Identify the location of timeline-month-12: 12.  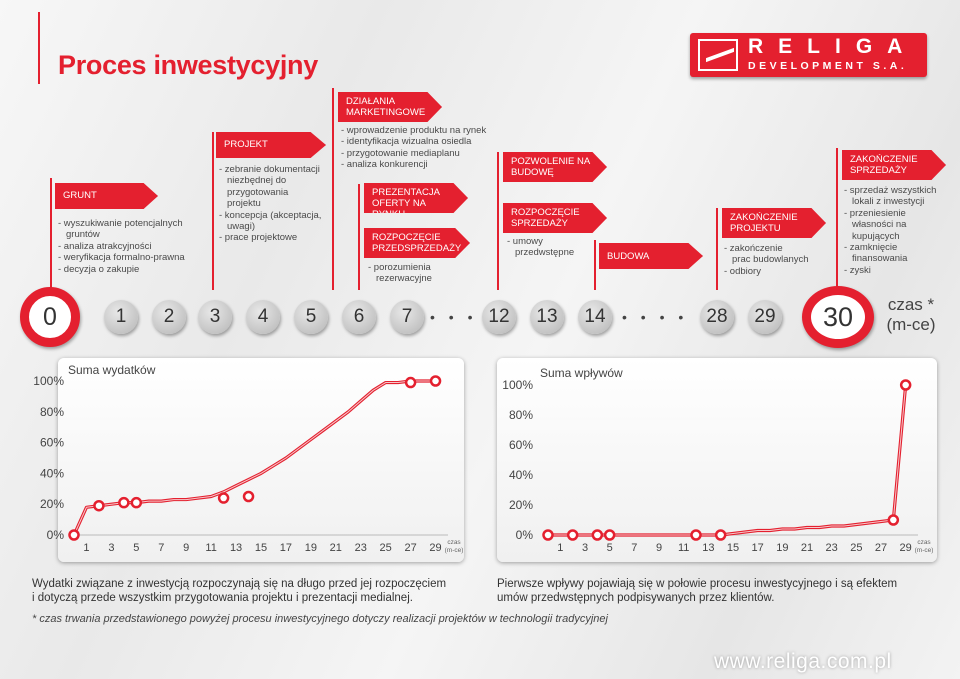
(499, 317).